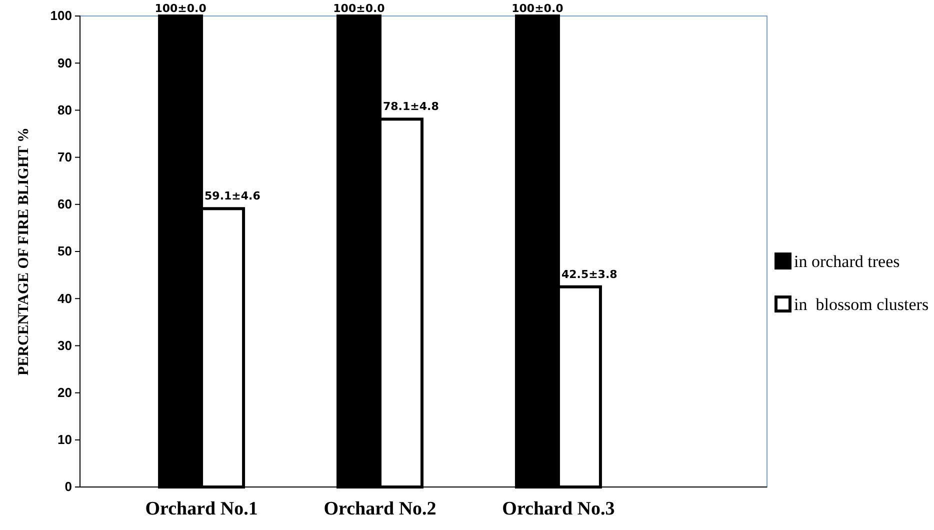 Image resolution: width=934 pixels, height=530 pixels. I want to click on data-label: 78.1±4.8, so click(411, 107).